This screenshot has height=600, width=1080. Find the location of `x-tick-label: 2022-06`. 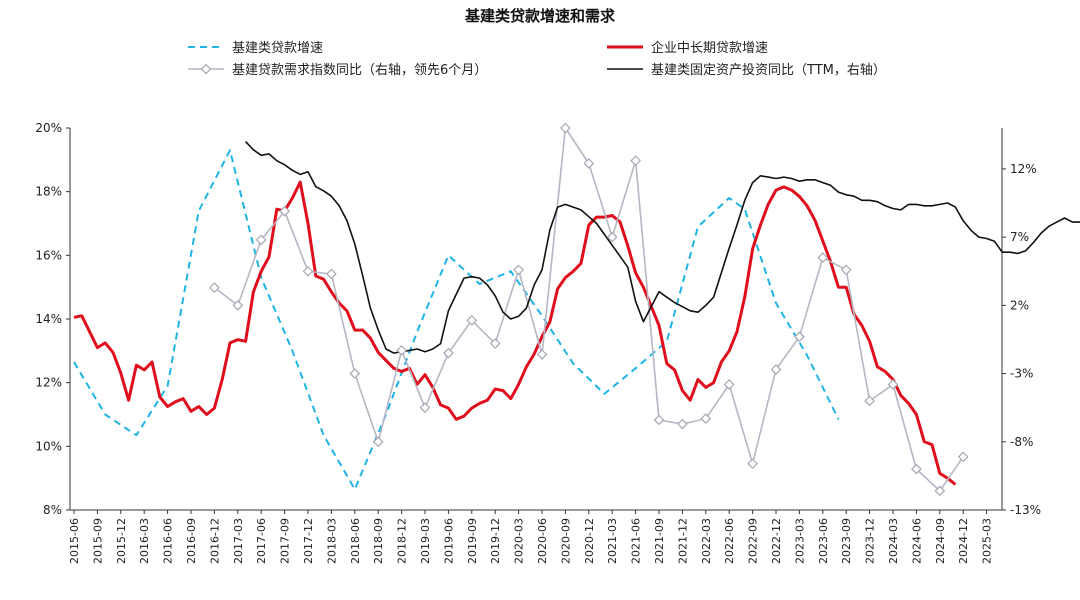

x-tick-label: 2022-06 is located at coordinates (729, 541).